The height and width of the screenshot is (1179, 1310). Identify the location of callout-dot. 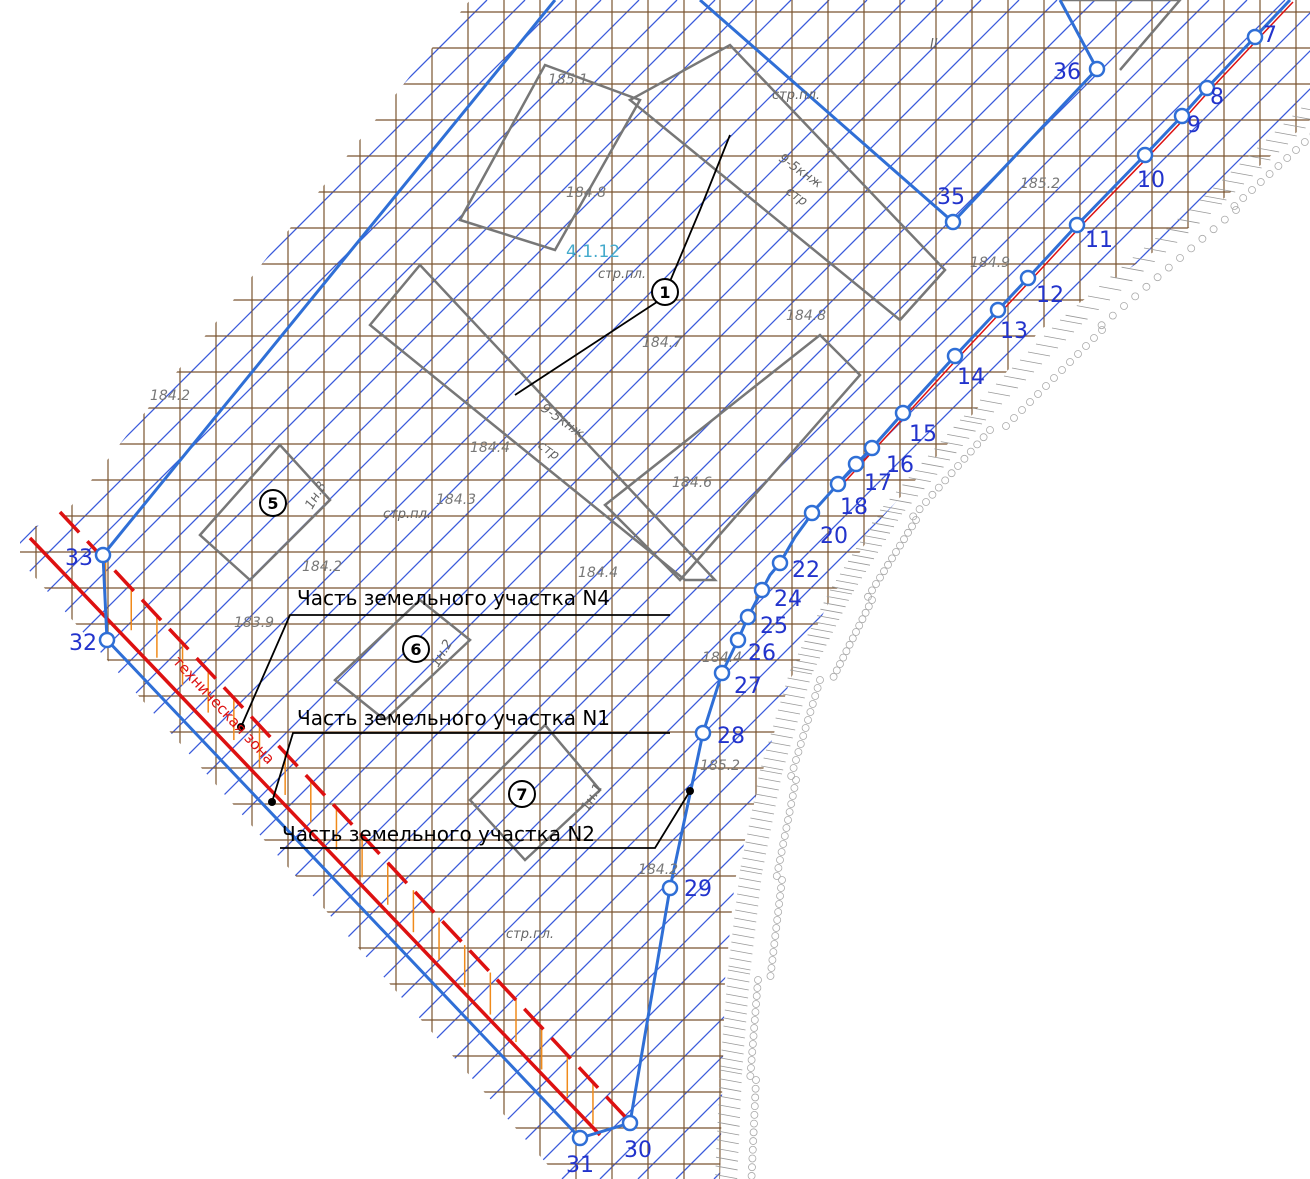
(272, 802).